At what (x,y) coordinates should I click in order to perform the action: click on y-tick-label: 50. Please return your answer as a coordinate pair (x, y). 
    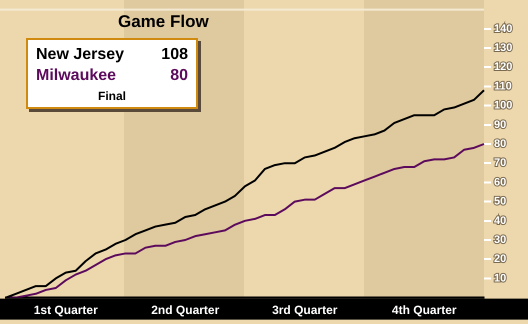
    Looking at the image, I should click on (500, 202).